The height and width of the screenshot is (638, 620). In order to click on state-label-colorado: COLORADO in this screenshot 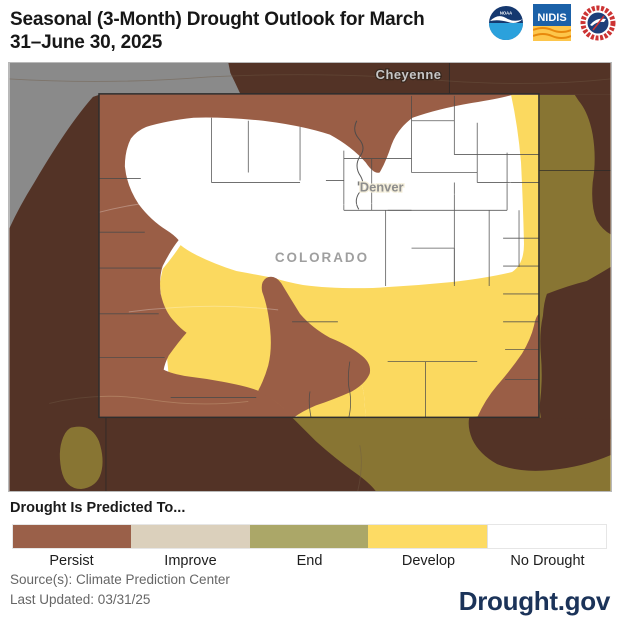, I will do `click(322, 257)`.